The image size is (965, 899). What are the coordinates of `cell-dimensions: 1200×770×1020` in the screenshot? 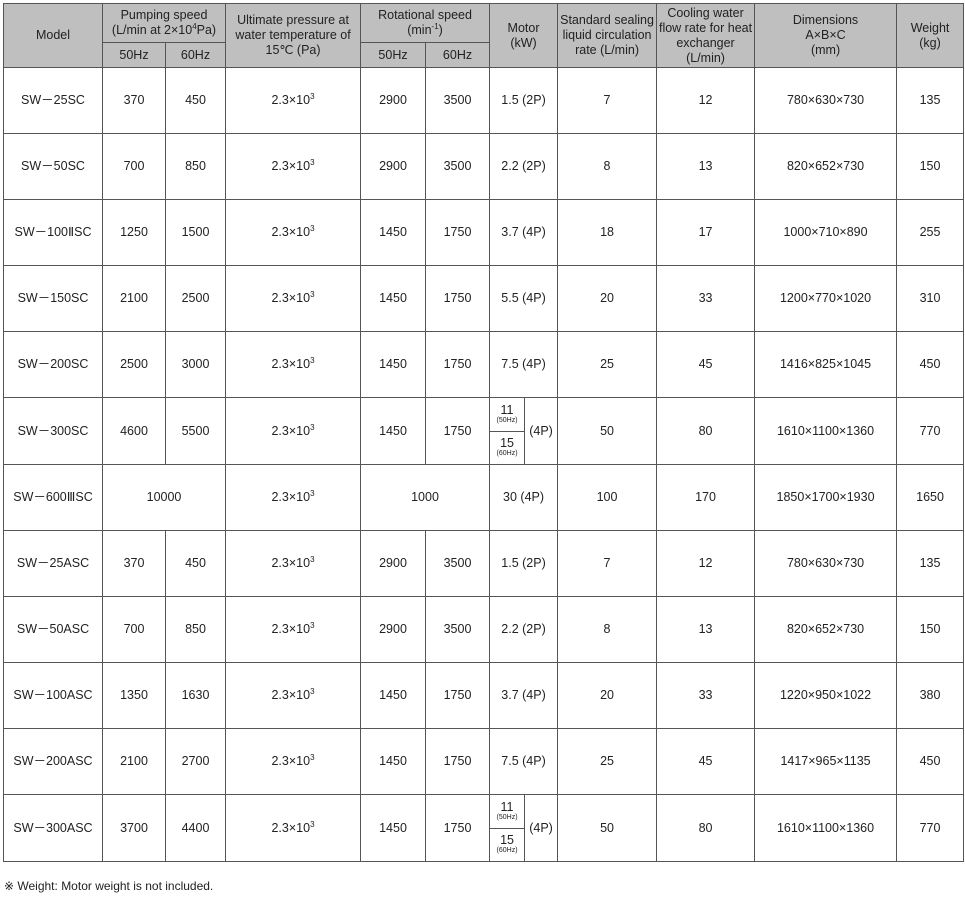 It's located at (826, 298).